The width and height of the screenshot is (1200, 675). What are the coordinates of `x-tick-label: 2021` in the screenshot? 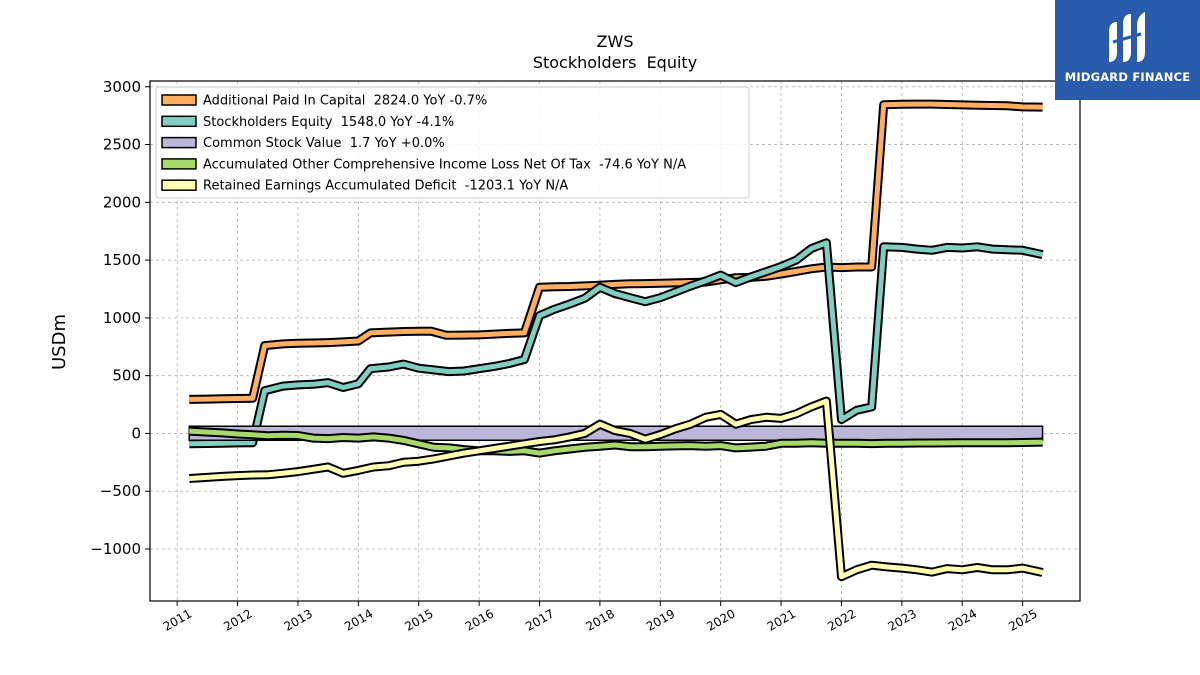 It's located at (781, 619).